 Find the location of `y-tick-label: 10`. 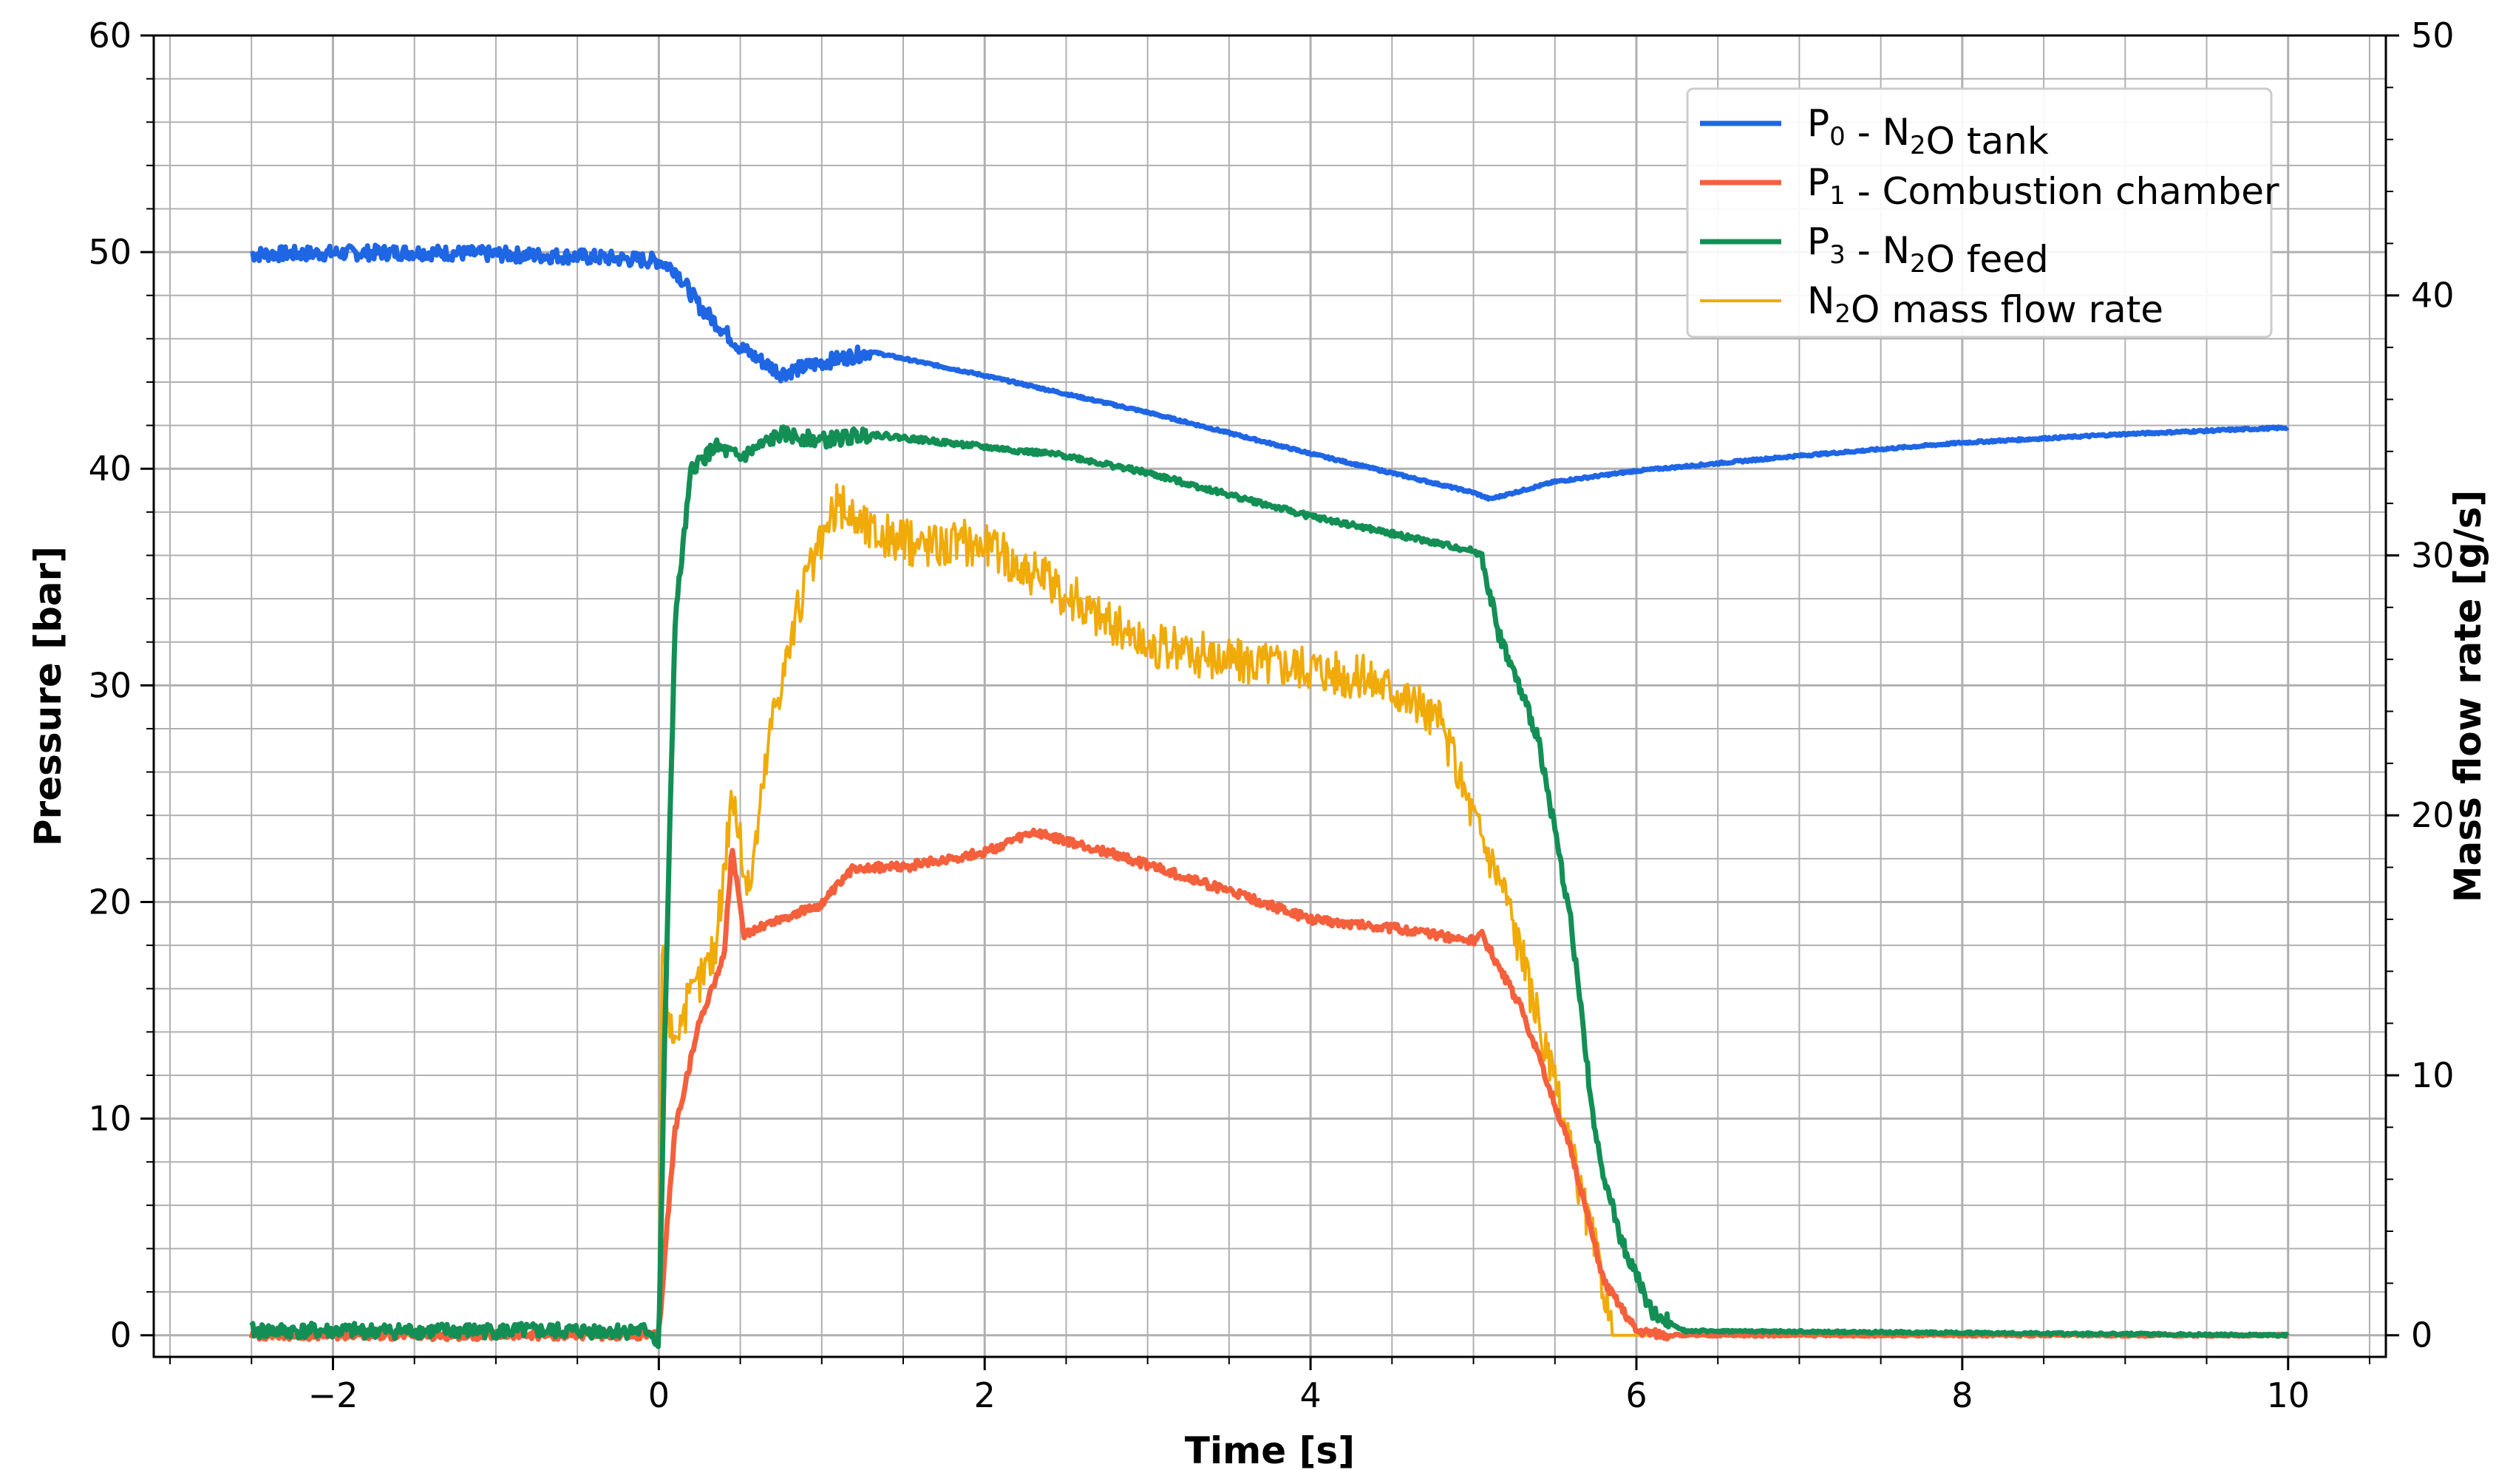

y-tick-label: 10 is located at coordinates (110, 1119).